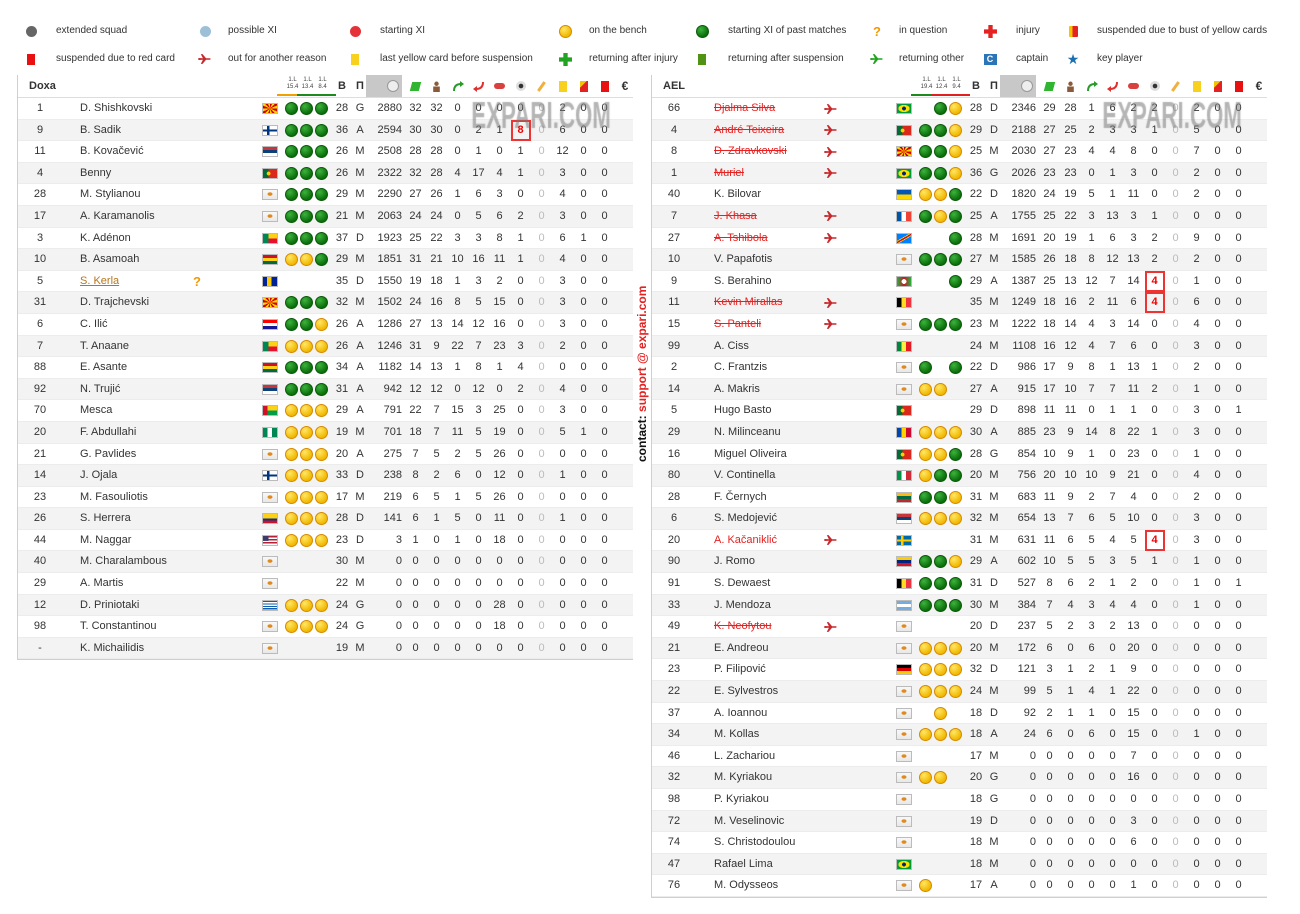 The height and width of the screenshot is (914, 1300). Describe the element at coordinates (741, 712) in the screenshot. I see `player-name: A. Ioannou` at that location.